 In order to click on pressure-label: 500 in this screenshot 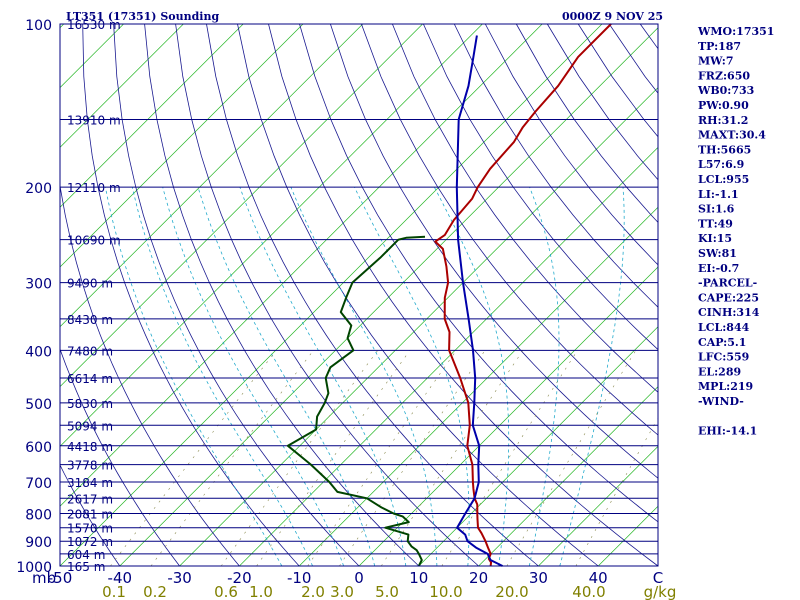, I will do `click(38, 405)`.